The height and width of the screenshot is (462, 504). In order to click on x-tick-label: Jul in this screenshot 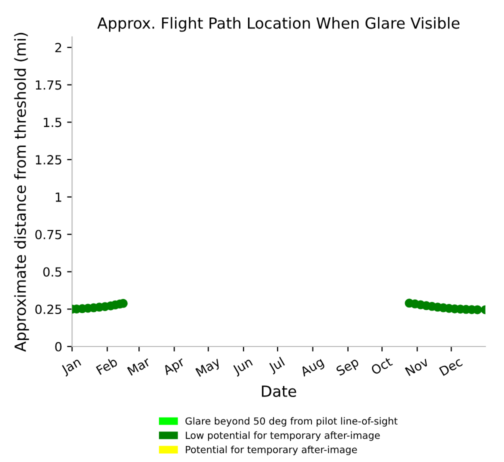, I will do `click(276, 365)`.